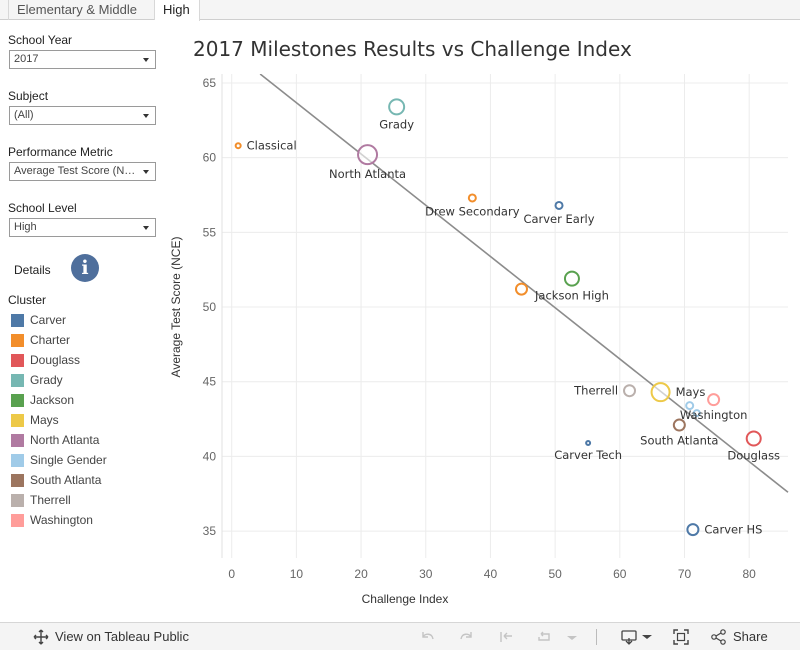 The width and height of the screenshot is (800, 651). I want to click on x-tick-label: 30, so click(426, 574).